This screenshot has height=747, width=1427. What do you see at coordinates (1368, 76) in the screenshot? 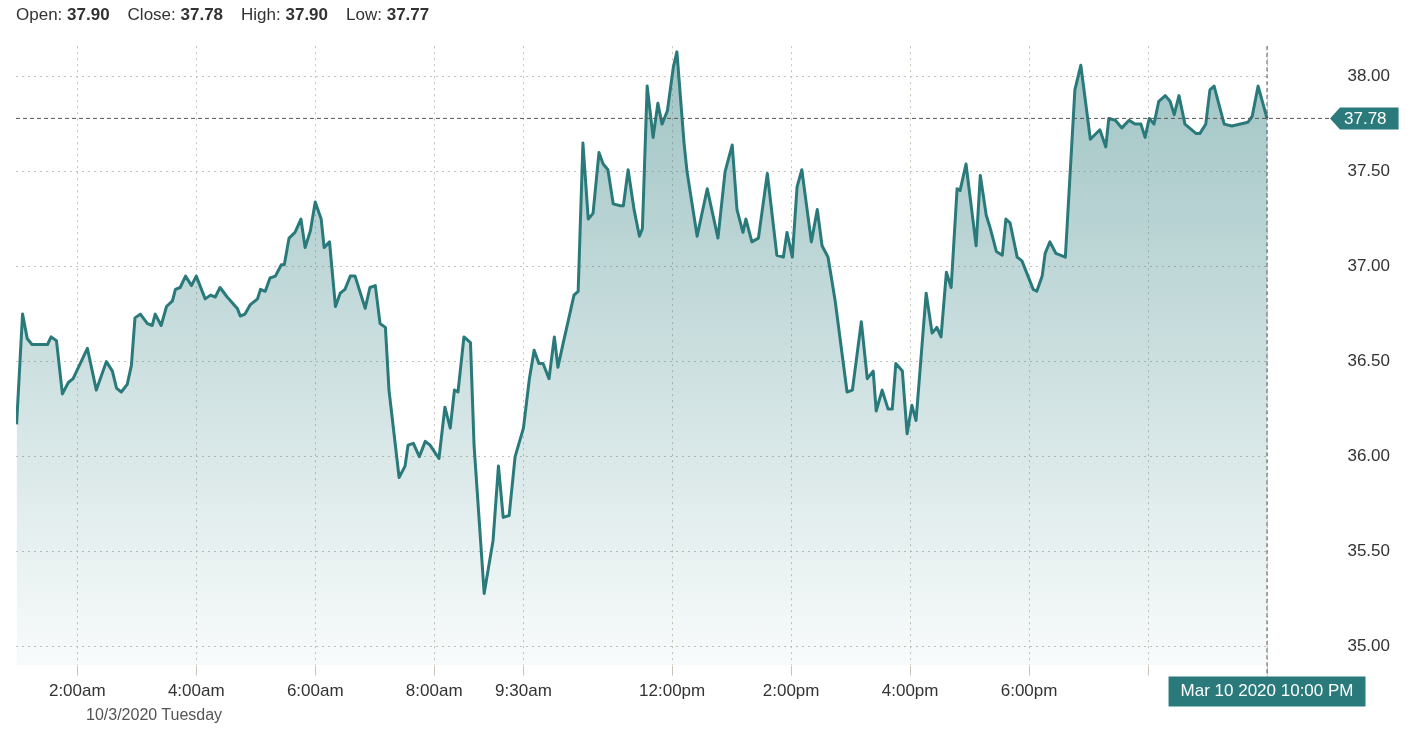
I see `y-tick-label: 38.00` at bounding box center [1368, 76].